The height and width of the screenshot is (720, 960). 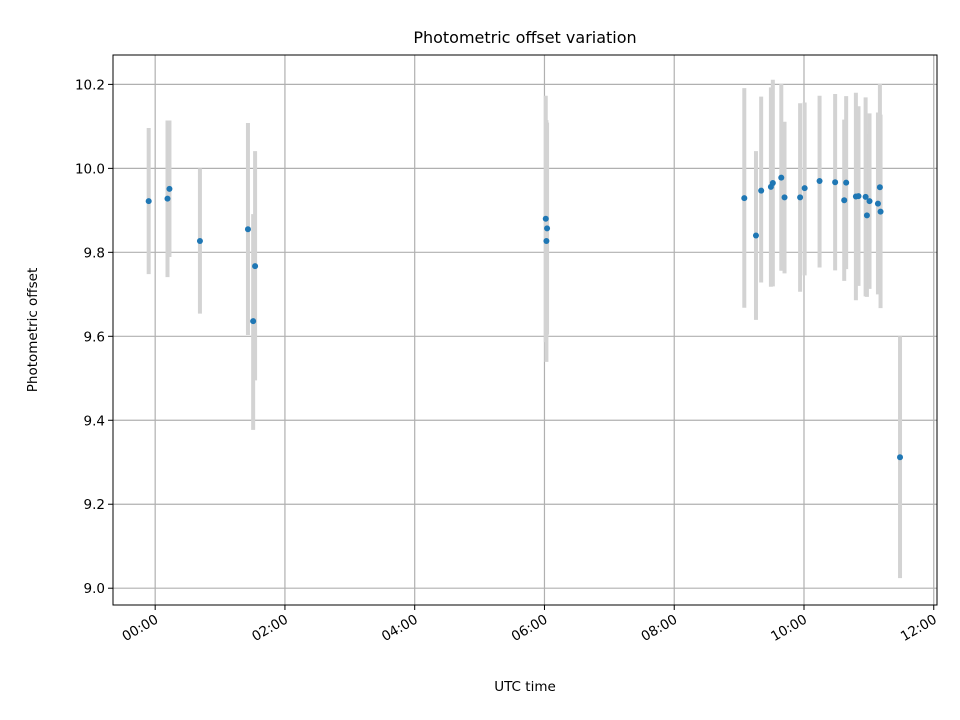 I want to click on y-tick-label: 9.8, so click(x=94, y=253).